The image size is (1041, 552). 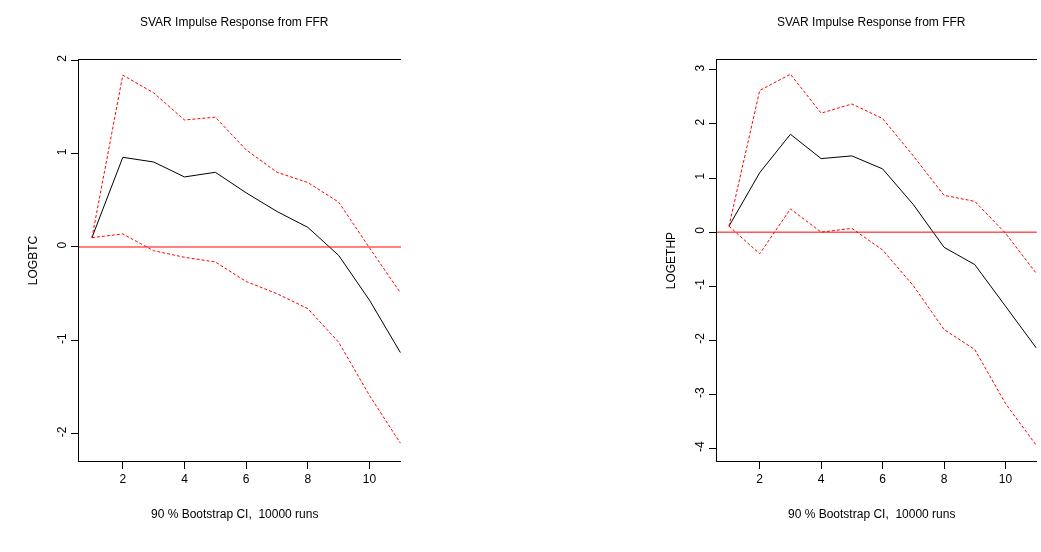 I want to click on y-tick-label: -4, so click(x=700, y=447).